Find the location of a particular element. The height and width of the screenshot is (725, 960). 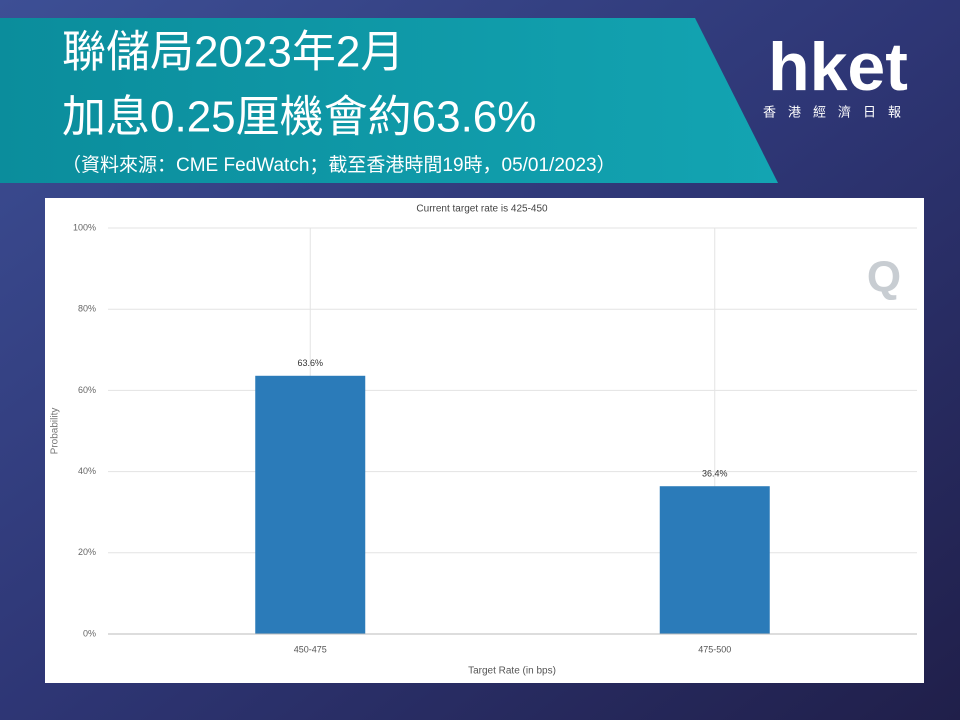

y-tick-label: 60% is located at coordinates (87, 390).